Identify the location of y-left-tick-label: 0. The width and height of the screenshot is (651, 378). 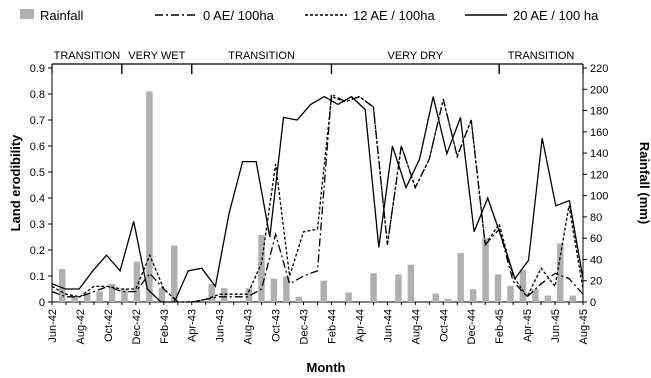
(42, 303).